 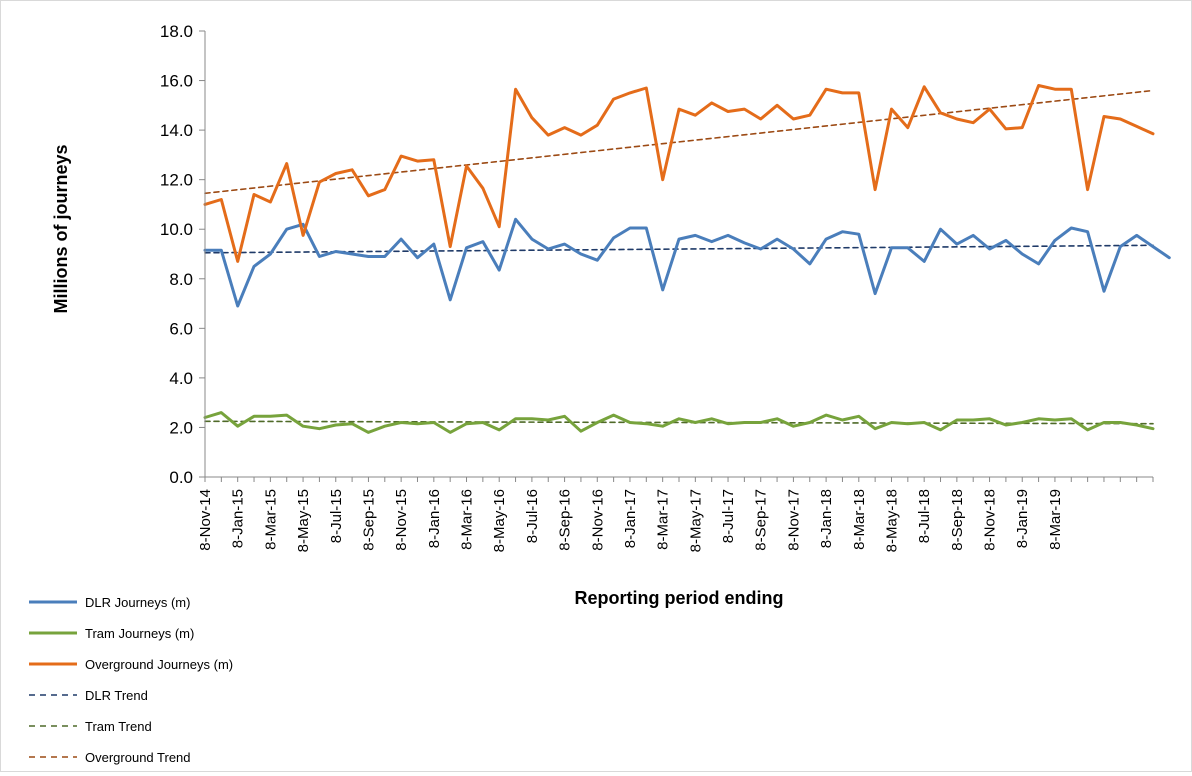 I want to click on x-tick-label: 8-Nov-17, so click(x=793, y=520).